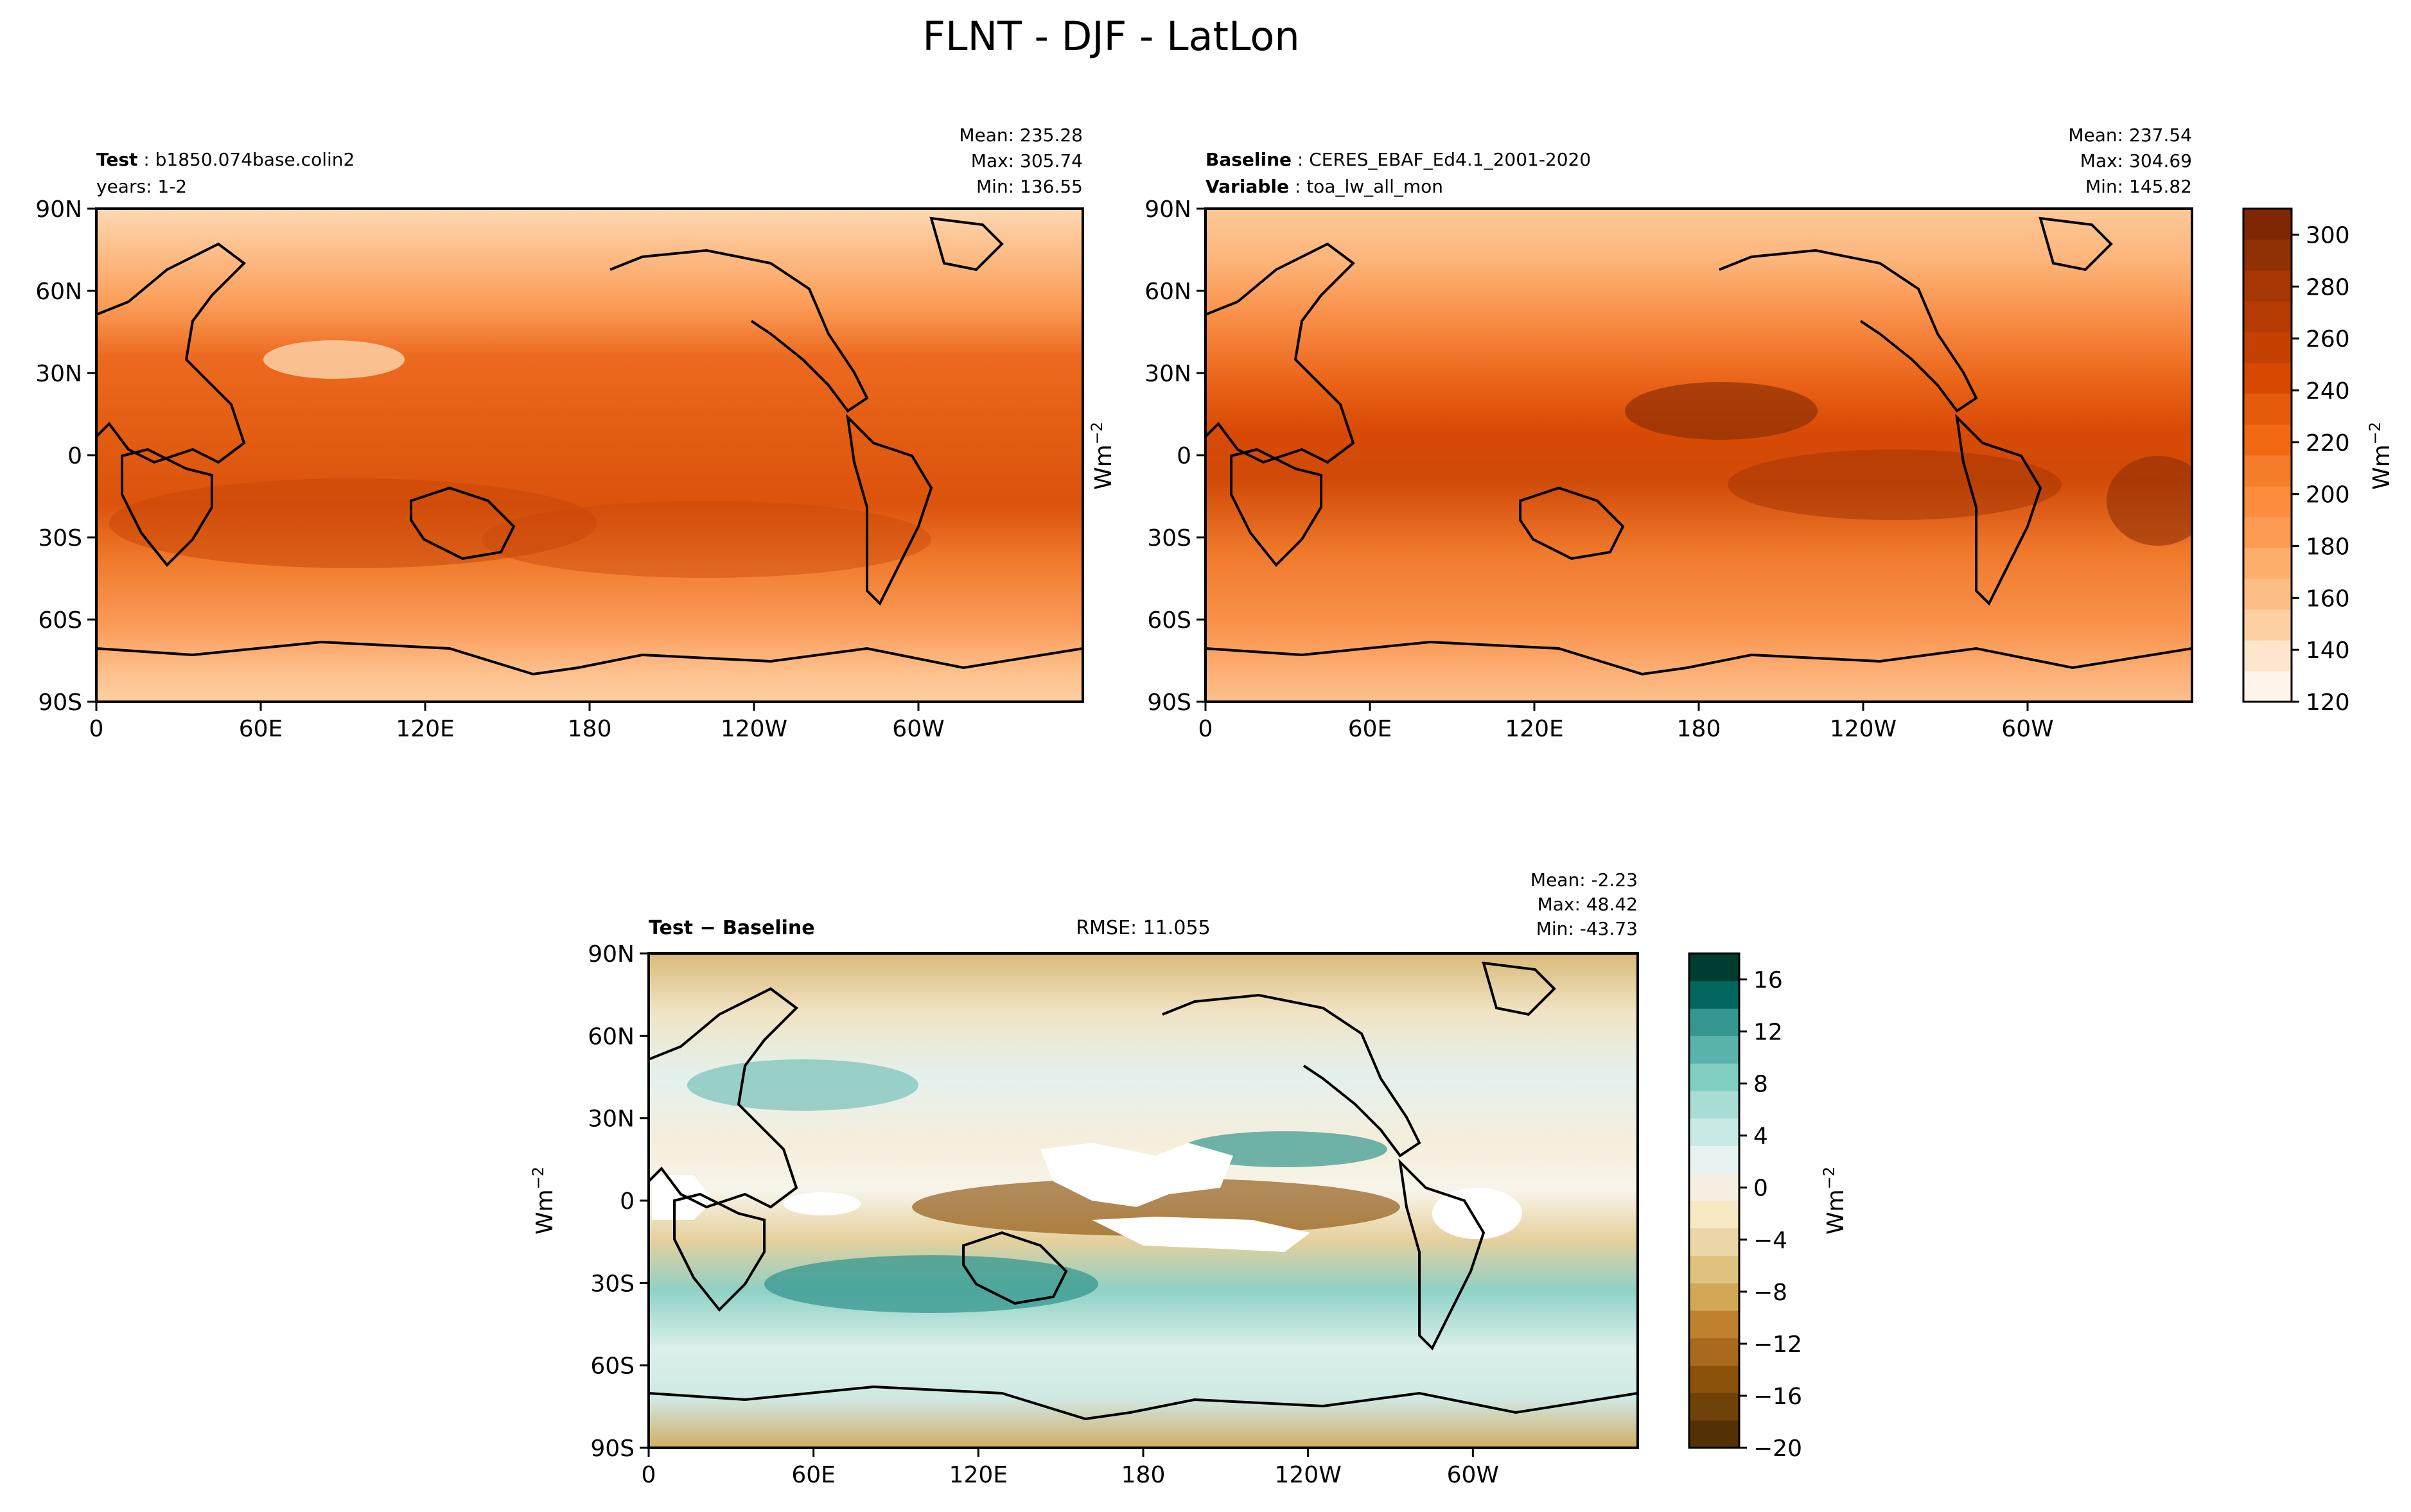 The height and width of the screenshot is (1512, 2411). Describe the element at coordinates (1770, 1241) in the screenshot. I see `colorbar-tick-label: −4` at that location.